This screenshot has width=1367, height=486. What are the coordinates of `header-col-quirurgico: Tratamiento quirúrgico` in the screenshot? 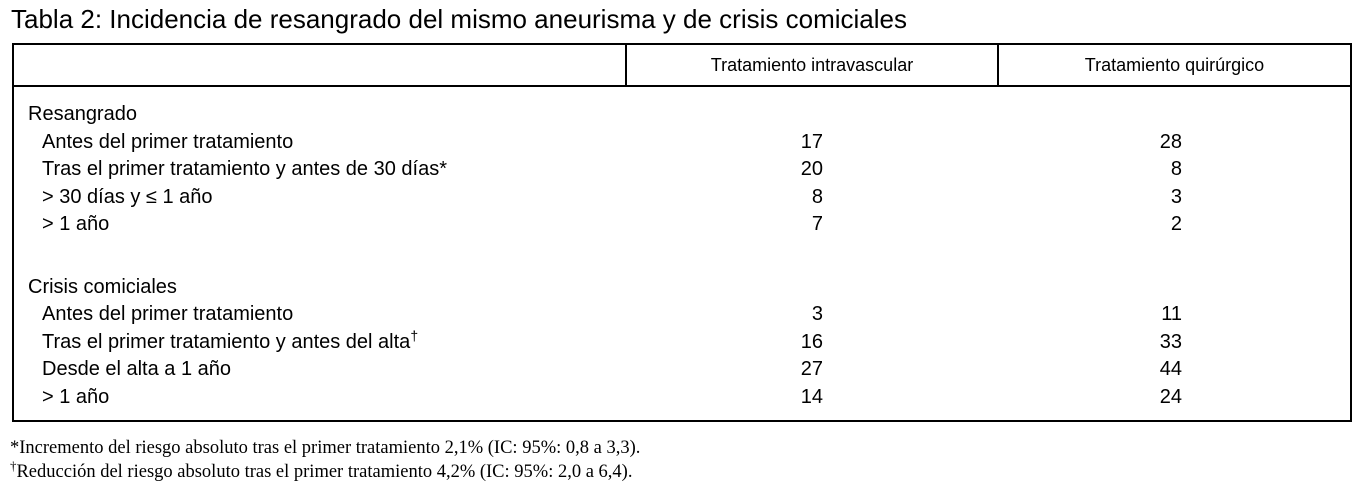 It's located at (1173, 65).